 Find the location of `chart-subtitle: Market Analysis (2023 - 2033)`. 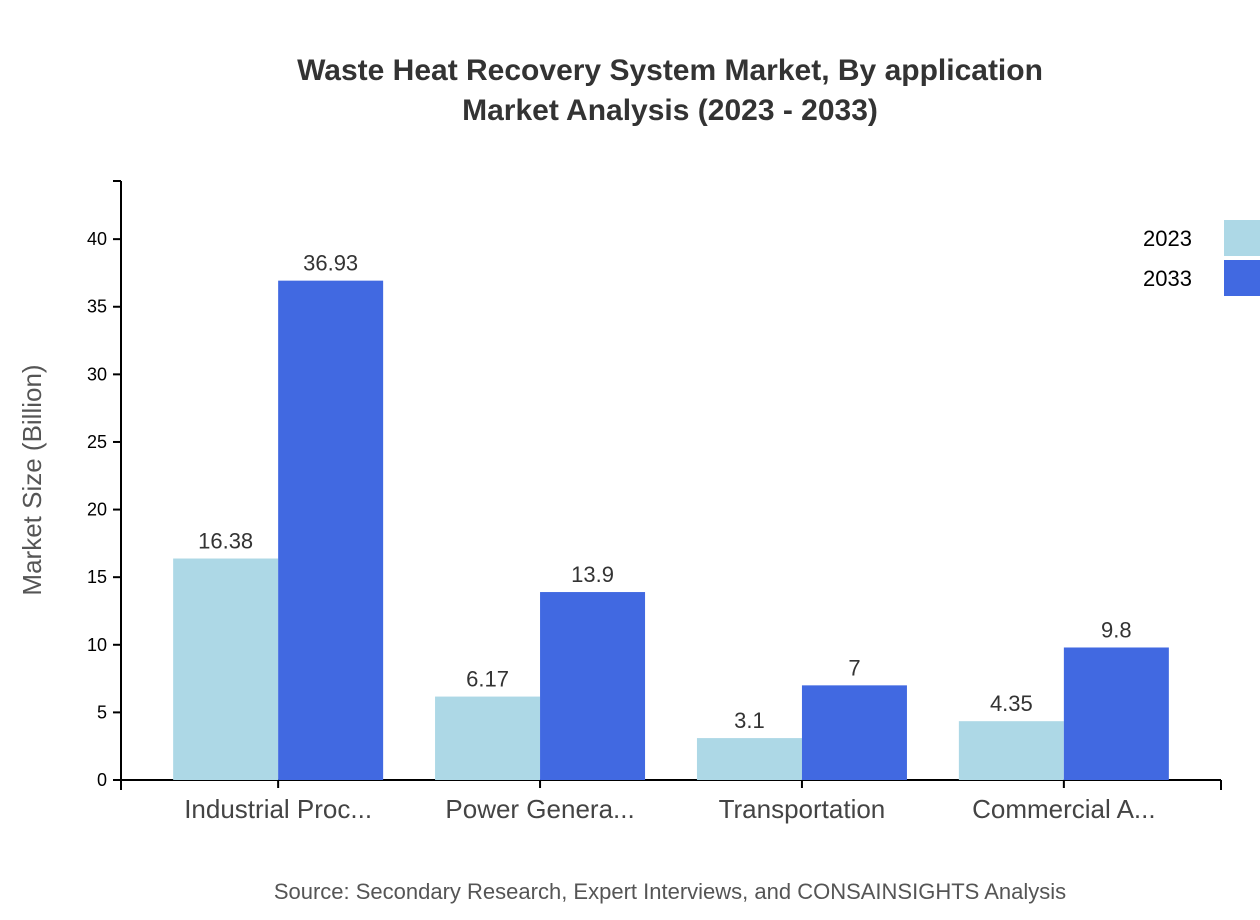

chart-subtitle: Market Analysis (2023 - 2033) is located at coordinates (670, 110).